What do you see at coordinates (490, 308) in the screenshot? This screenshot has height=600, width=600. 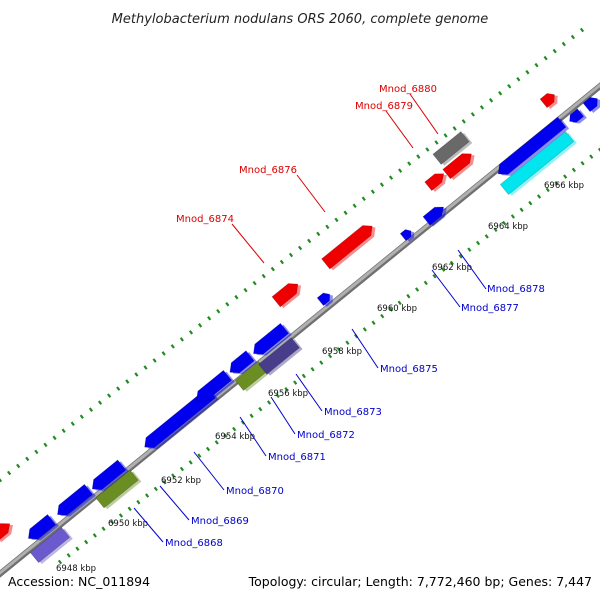 I see `gene-label-mnod_6877: Mnod_6877` at bounding box center [490, 308].